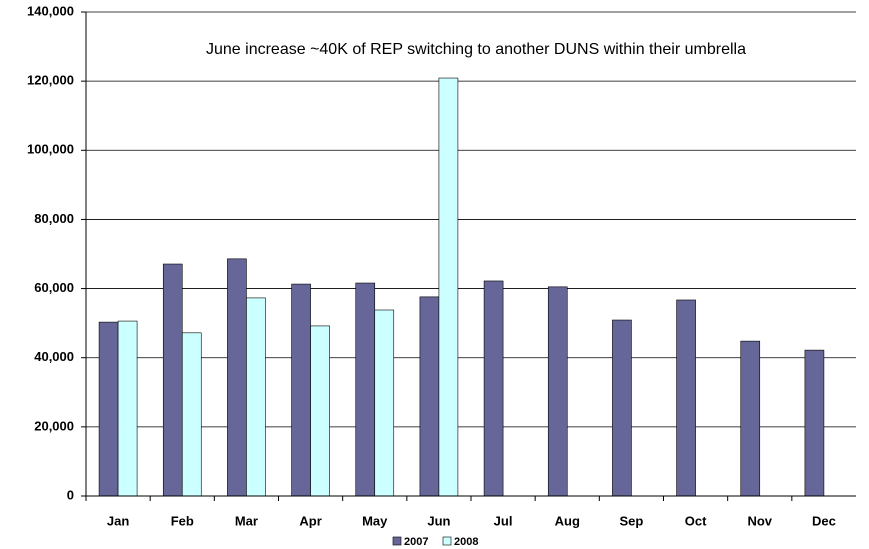 Image resolution: width=869 pixels, height=549 pixels. What do you see at coordinates (54, 218) in the screenshot?
I see `y-tick-label: 80,000` at bounding box center [54, 218].